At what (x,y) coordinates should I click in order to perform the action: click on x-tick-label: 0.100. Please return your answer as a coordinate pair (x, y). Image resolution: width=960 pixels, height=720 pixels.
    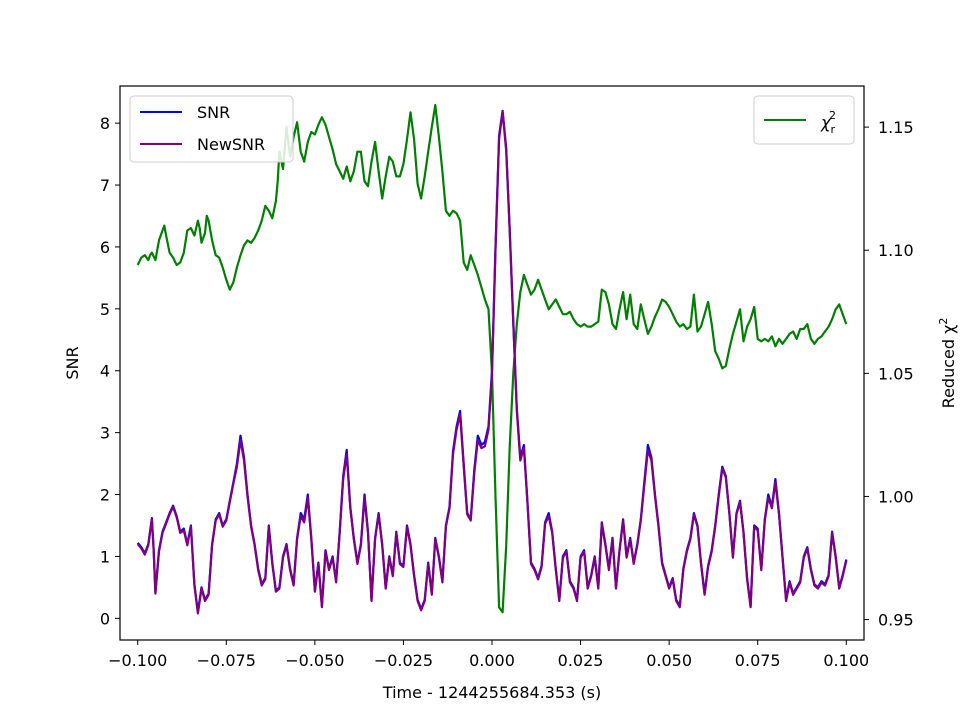
    Looking at the image, I should click on (846, 660).